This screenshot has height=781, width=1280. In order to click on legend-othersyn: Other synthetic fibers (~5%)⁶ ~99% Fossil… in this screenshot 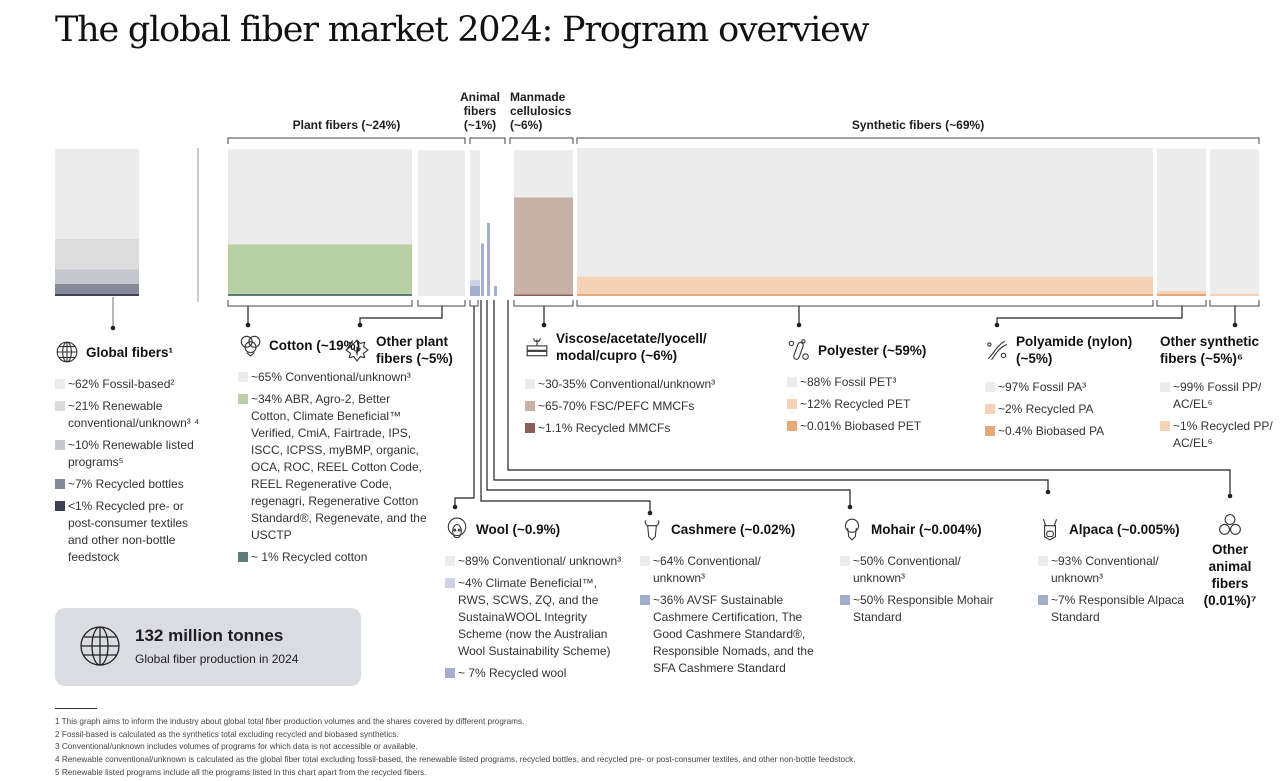, I will do `click(1220, 395)`.